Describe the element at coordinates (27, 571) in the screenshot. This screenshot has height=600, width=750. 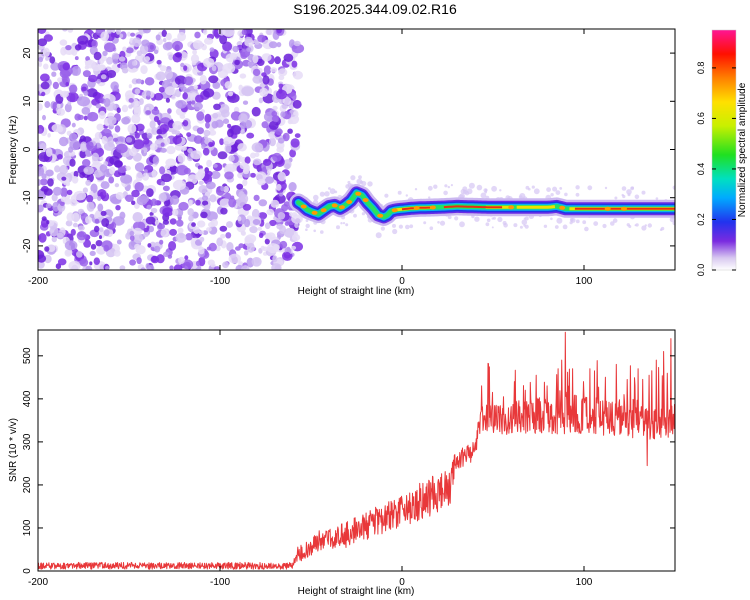
I see `snr-y-tick-label: 0` at that location.